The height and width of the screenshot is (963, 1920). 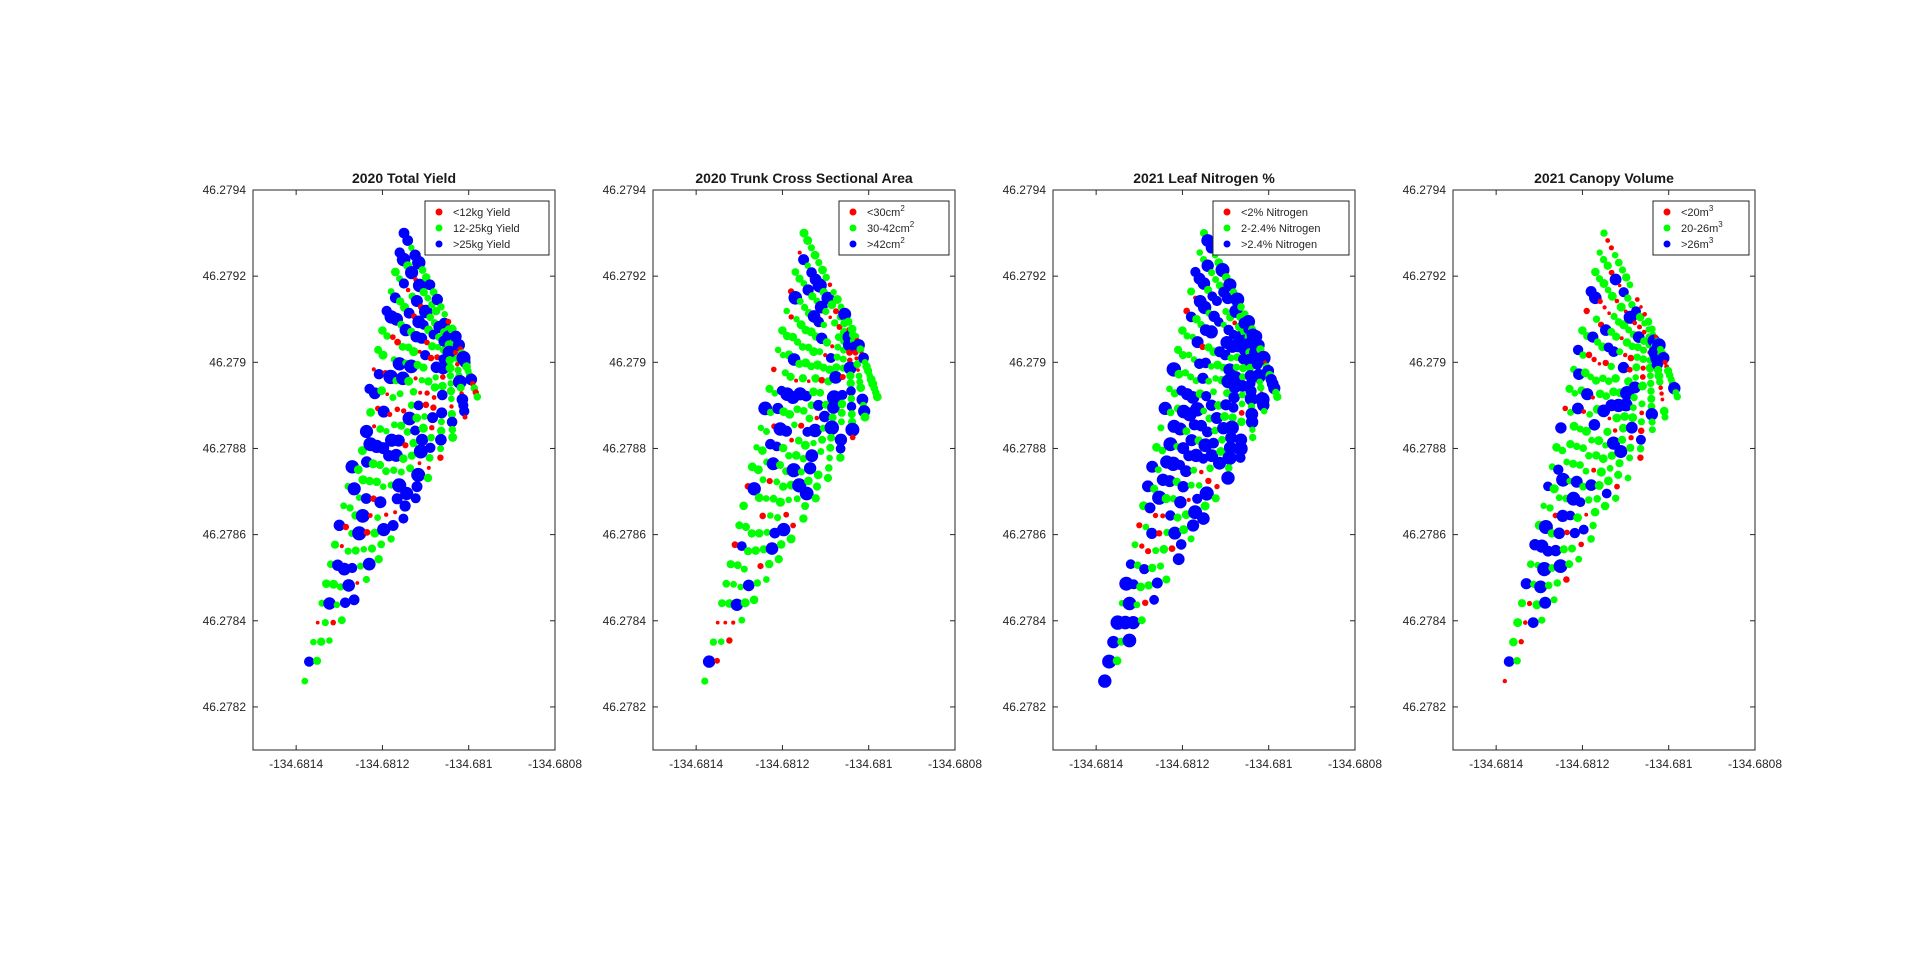 I want to click on legend-box, so click(x=894, y=228).